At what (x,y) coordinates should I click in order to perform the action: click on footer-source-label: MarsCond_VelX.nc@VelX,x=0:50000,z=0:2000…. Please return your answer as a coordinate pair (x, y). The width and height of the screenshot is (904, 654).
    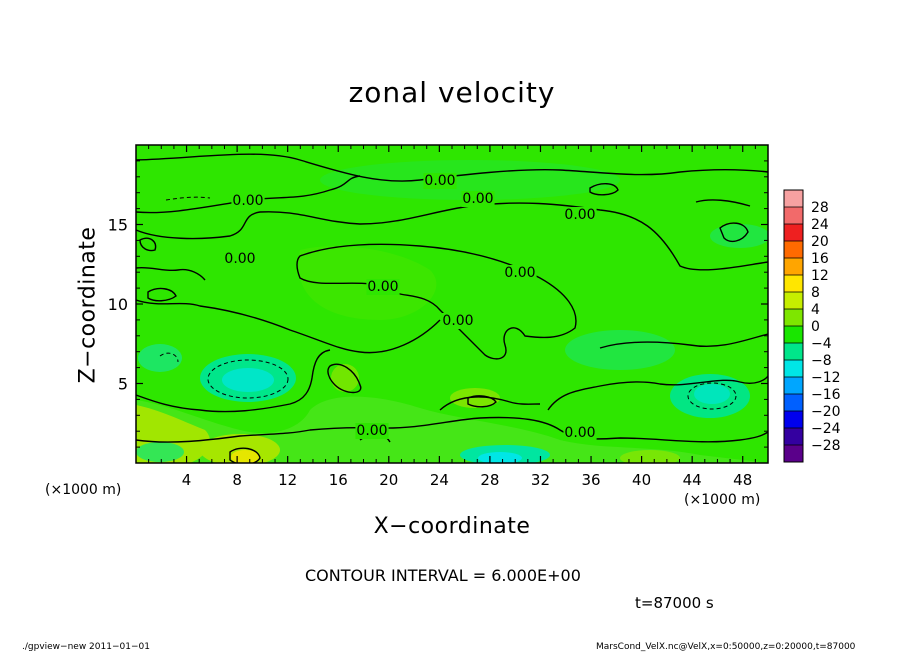
    Looking at the image, I should click on (726, 647).